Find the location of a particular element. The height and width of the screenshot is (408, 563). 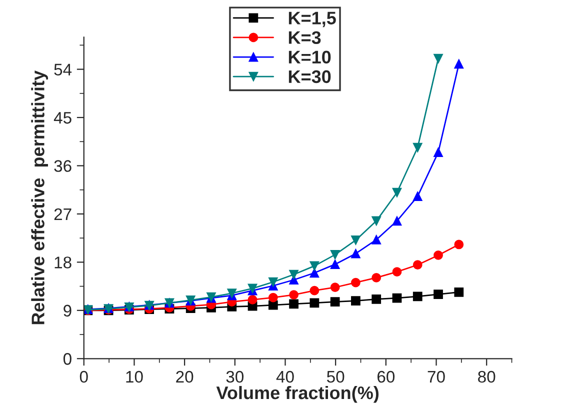

y-tick-label: 45 is located at coordinates (63, 118).